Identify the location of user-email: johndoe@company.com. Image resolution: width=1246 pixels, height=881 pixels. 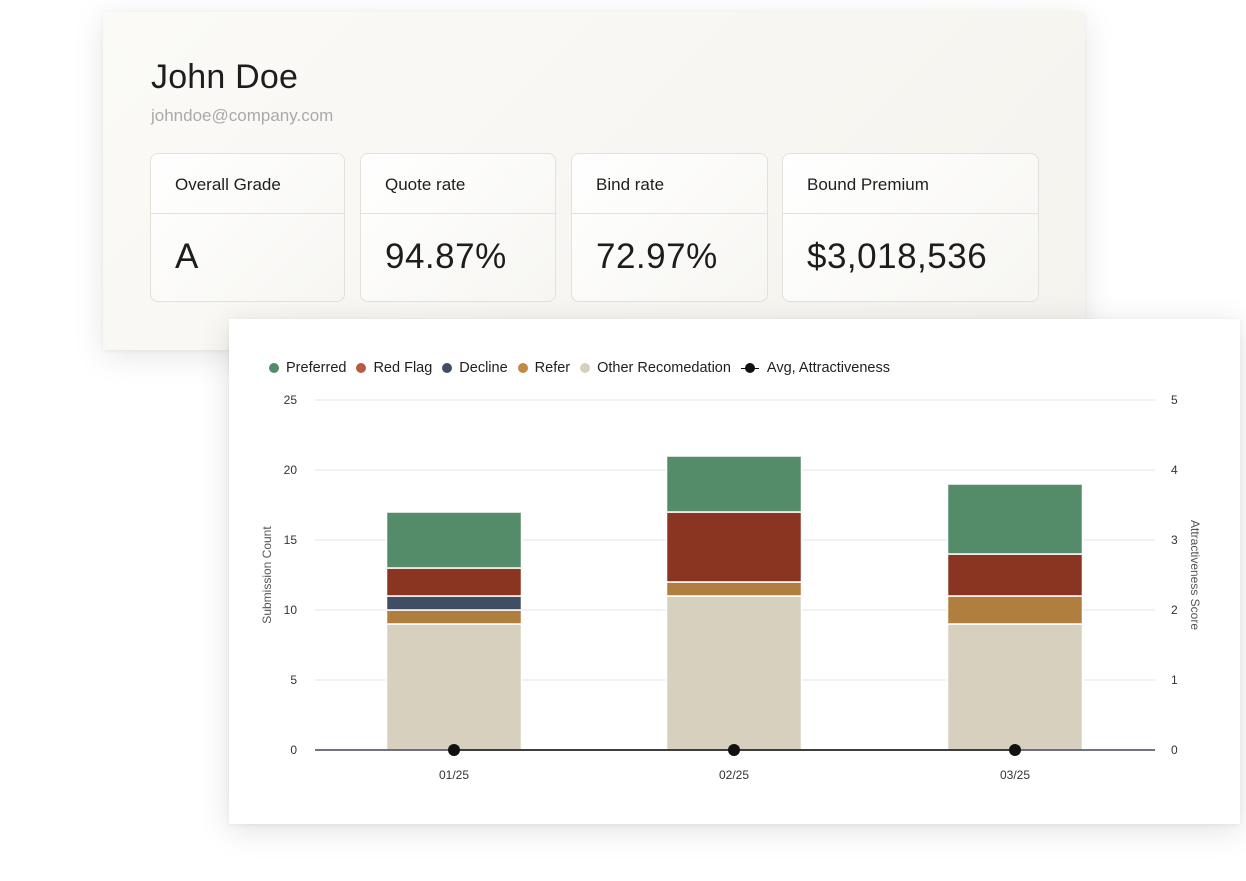
(242, 115).